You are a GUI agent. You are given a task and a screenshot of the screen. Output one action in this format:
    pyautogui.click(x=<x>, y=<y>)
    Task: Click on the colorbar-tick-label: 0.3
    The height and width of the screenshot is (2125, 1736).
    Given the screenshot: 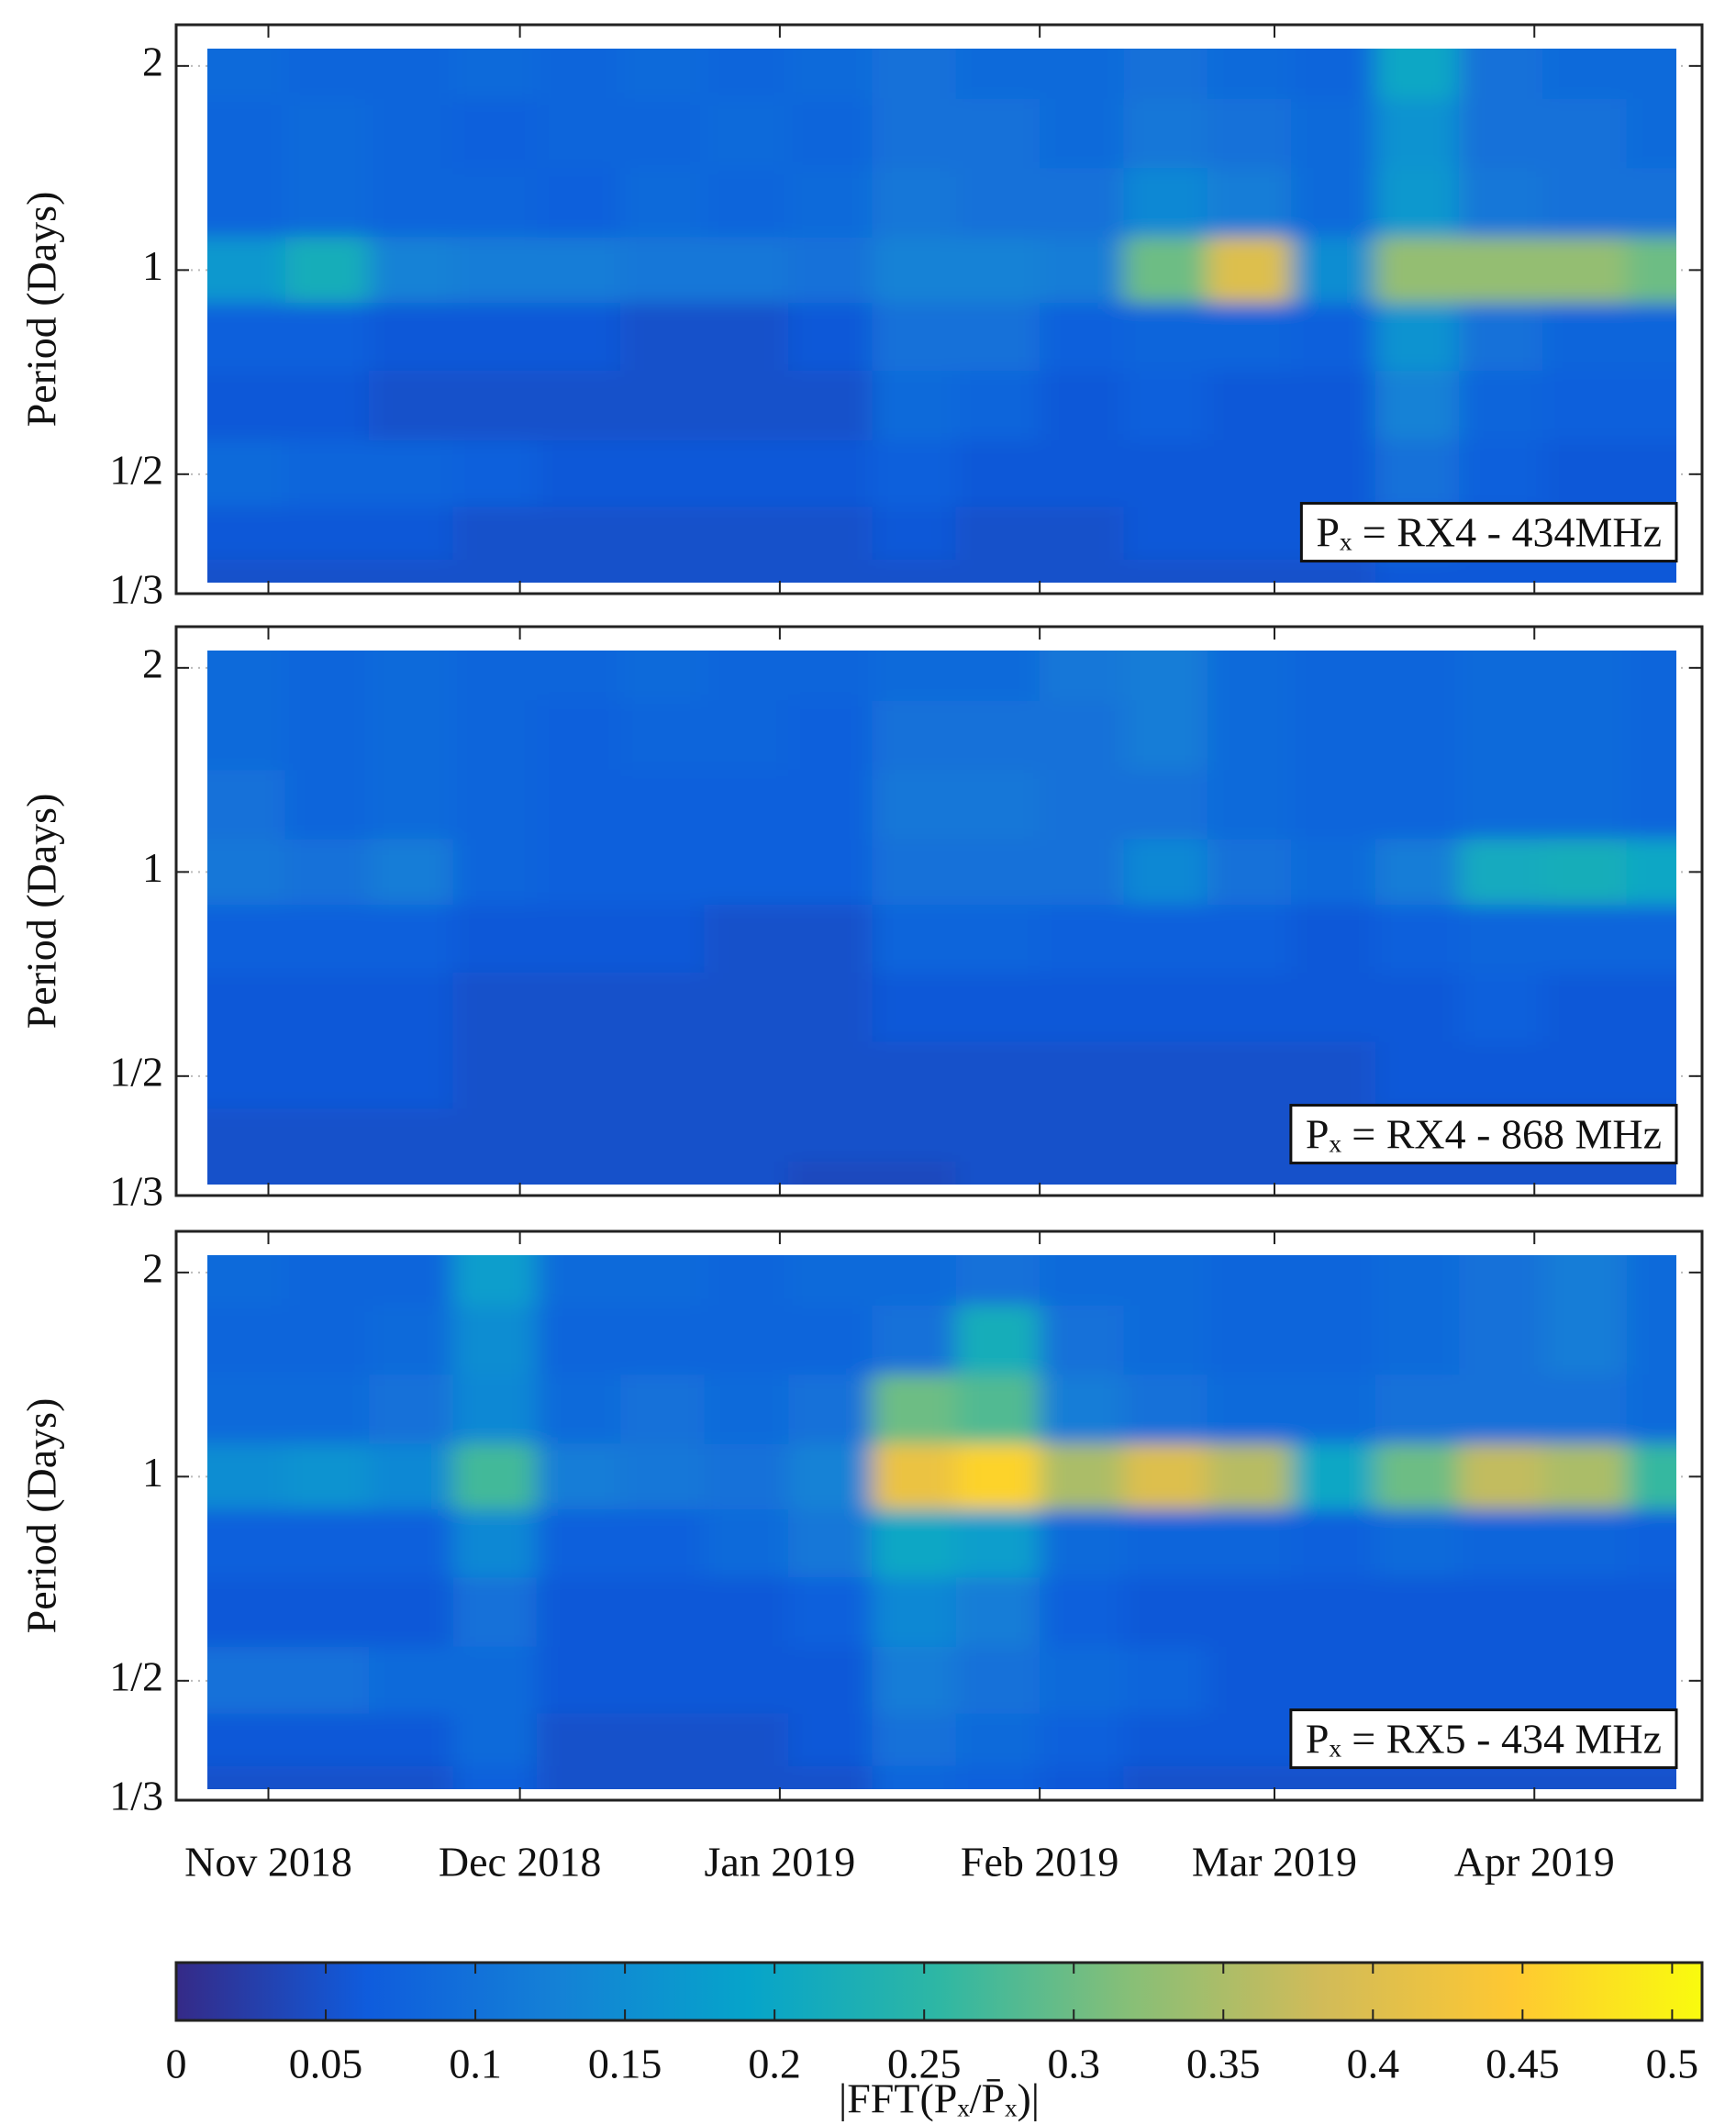 What is the action you would take?
    pyautogui.click(x=1074, y=2064)
    